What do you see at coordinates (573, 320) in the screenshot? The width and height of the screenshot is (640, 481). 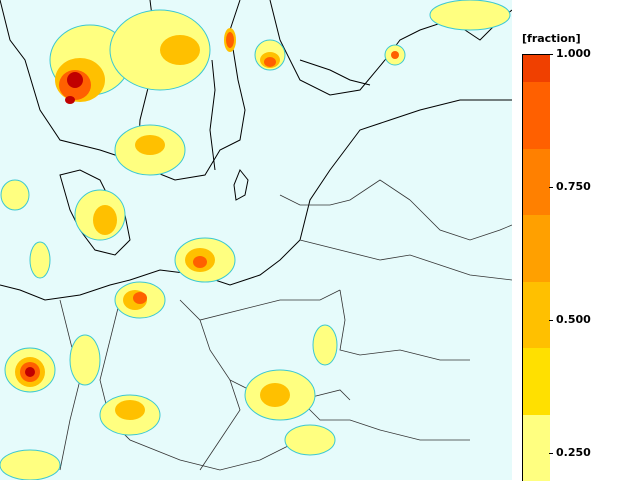 I see `colorbar-tick-label: 0.500` at bounding box center [573, 320].